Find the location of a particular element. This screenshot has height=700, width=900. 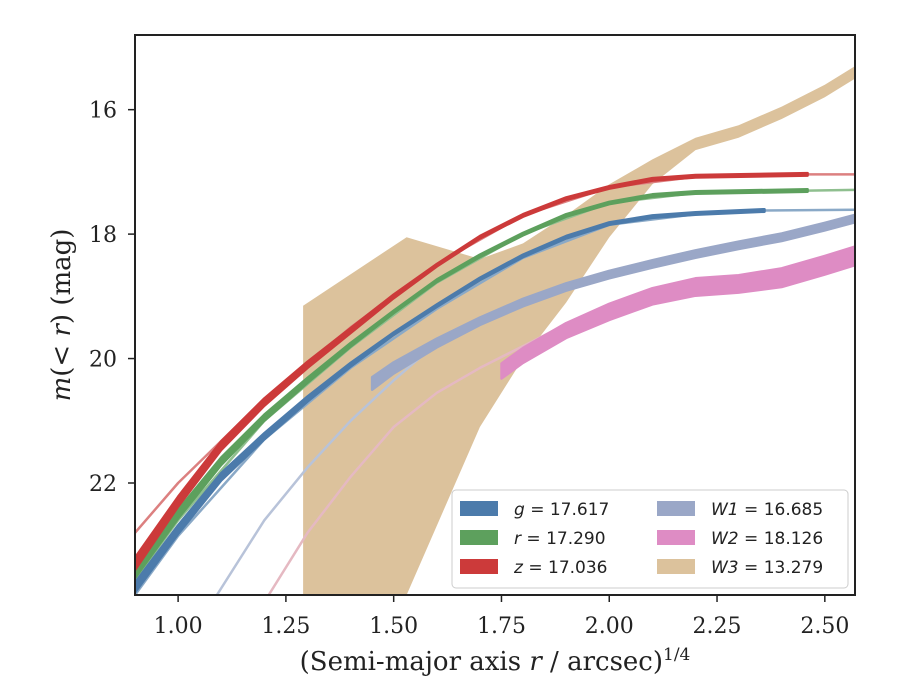

profile-w1 is located at coordinates (612, 302).